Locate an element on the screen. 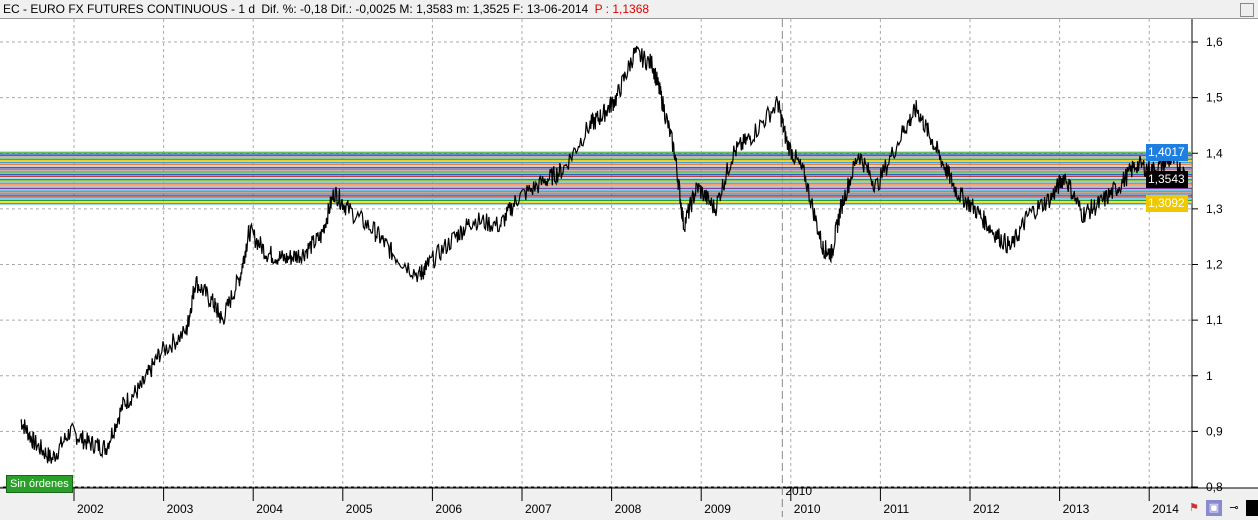 The width and height of the screenshot is (1258, 520). x-tick-label: 2013 is located at coordinates (1076, 509).